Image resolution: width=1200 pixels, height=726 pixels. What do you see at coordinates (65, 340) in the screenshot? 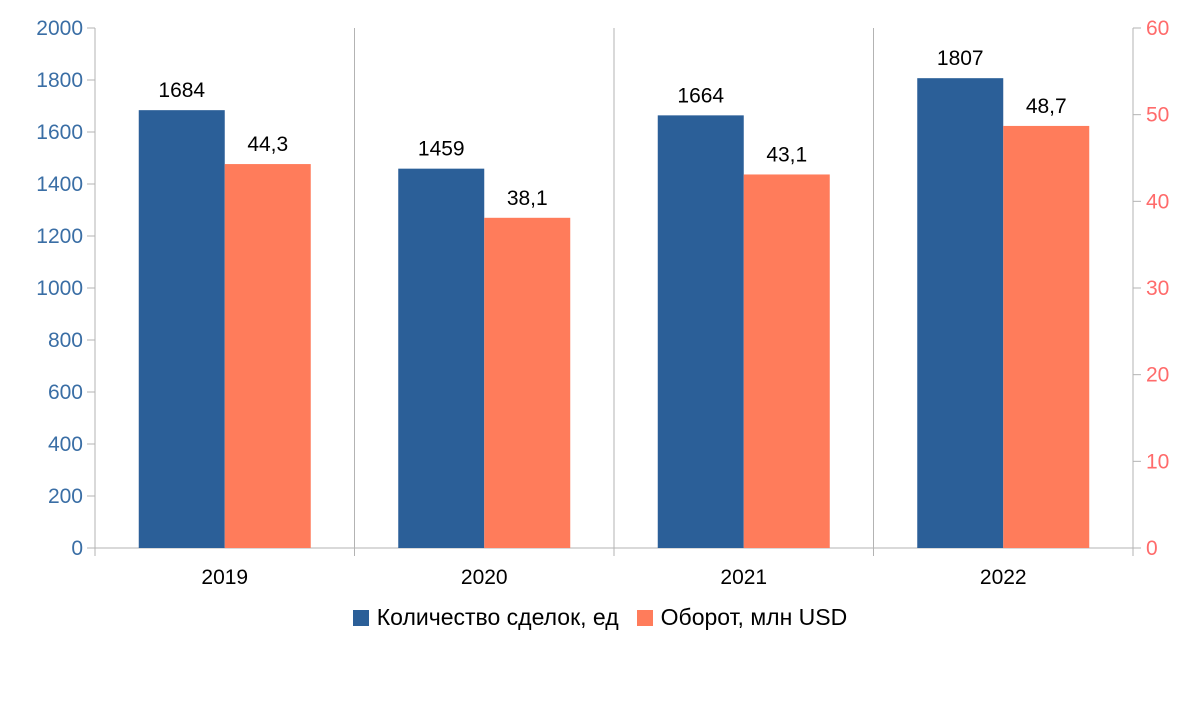
I see `y-left-tick-label: 800` at bounding box center [65, 340].